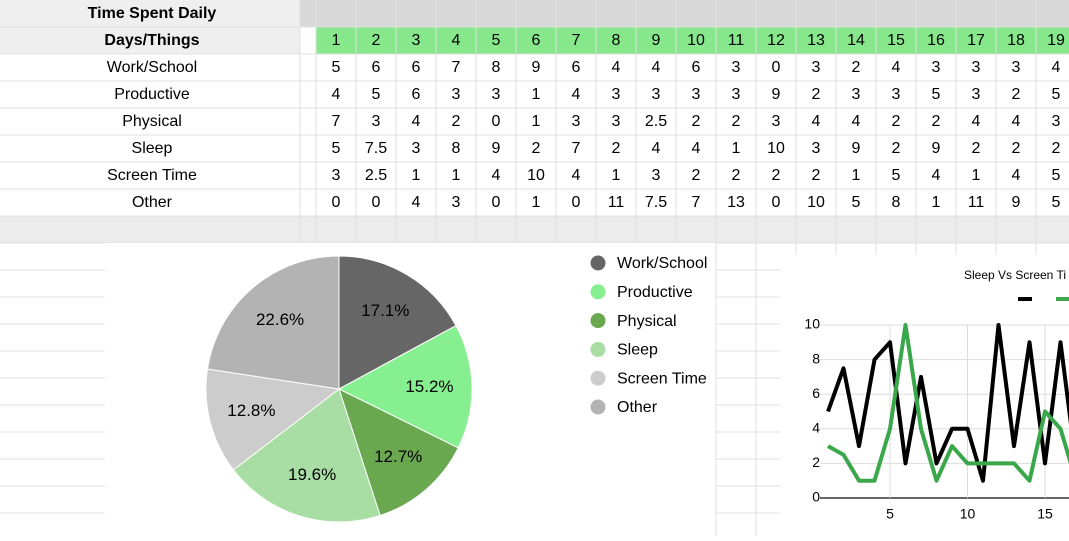  What do you see at coordinates (152, 175) in the screenshot?
I see `row-label: Screen Time` at bounding box center [152, 175].